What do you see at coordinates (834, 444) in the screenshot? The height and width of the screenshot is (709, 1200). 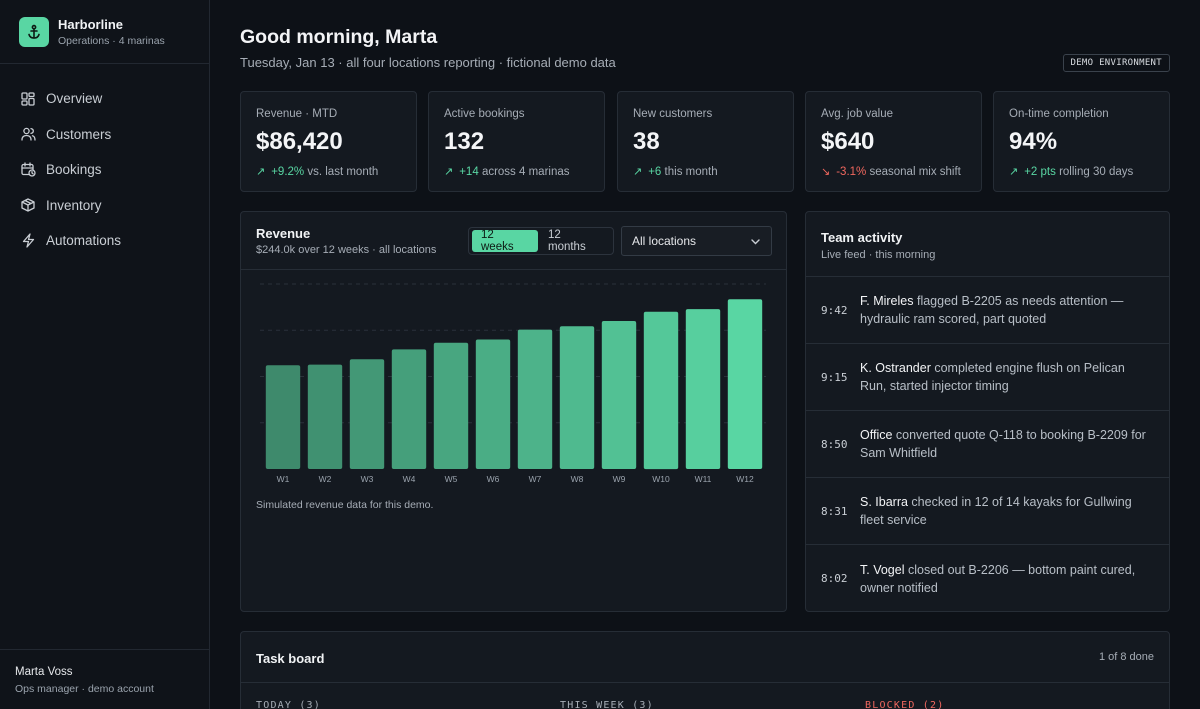 I see `activity-time: 8:50` at bounding box center [834, 444].